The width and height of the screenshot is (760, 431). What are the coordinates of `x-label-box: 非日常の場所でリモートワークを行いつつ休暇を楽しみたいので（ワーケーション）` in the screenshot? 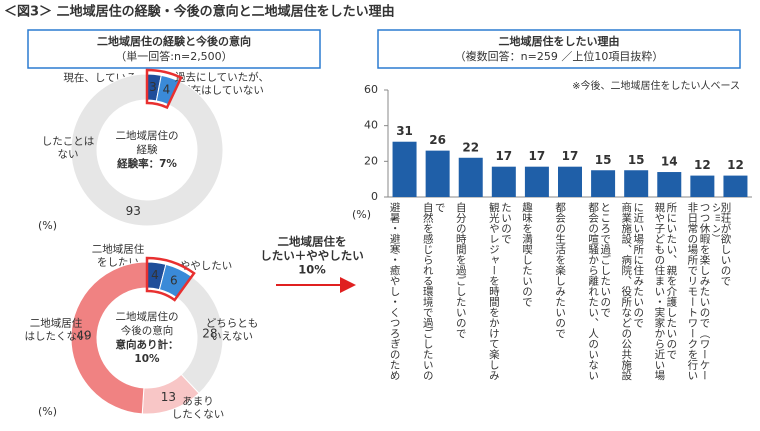 It's located at (703, 291).